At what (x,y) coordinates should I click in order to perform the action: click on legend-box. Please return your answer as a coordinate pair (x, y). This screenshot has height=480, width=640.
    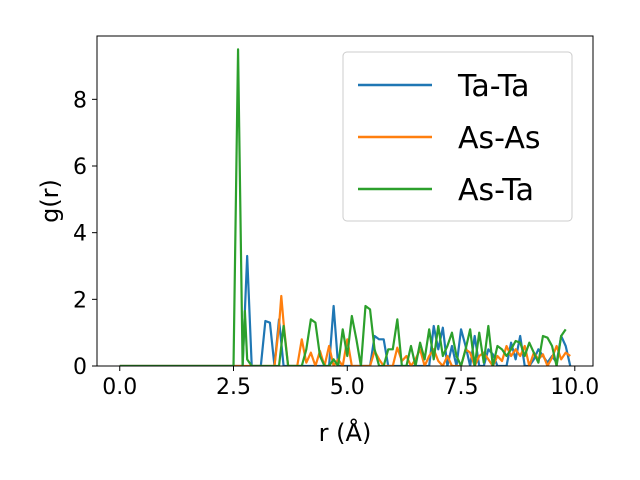
    Looking at the image, I should click on (457, 136).